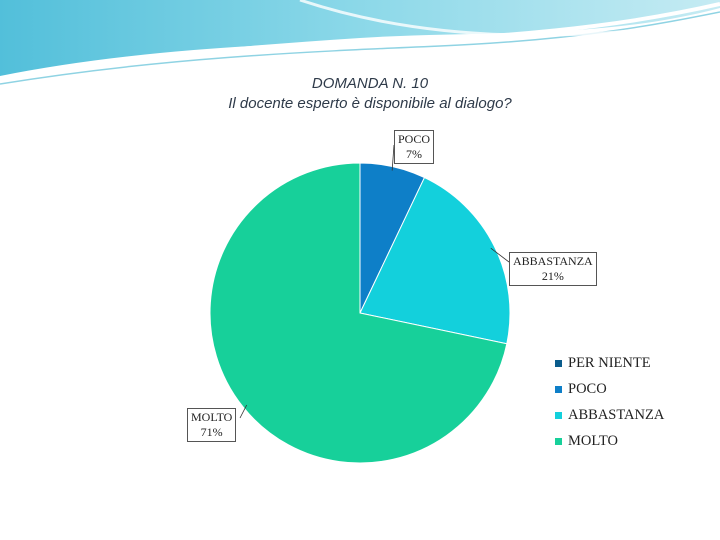 This screenshot has width=720, height=540. Describe the element at coordinates (414, 139) in the screenshot. I see `data-label-category: POCO` at that location.